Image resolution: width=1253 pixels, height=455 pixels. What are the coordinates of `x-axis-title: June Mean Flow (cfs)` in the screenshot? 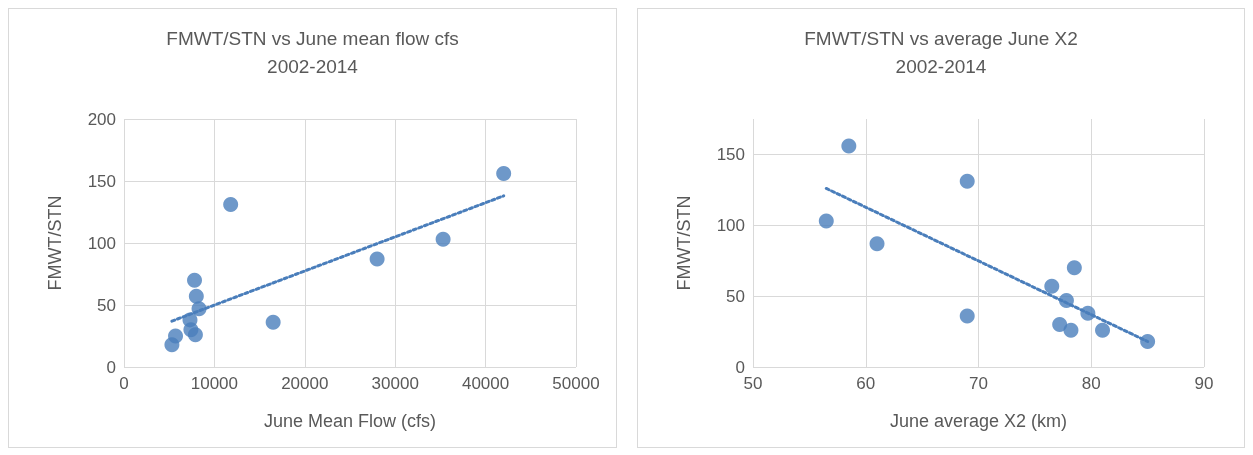 It's located at (350, 421).